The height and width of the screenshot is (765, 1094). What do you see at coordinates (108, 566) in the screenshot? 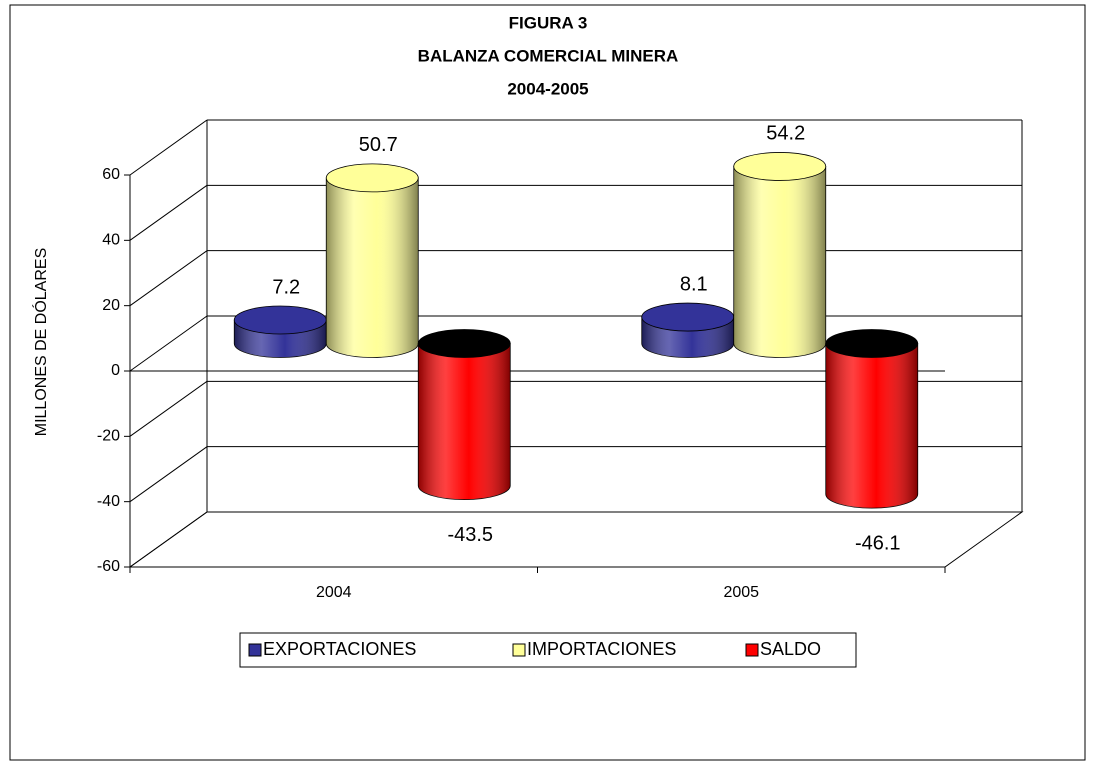
I see `y-tick-label: -60` at bounding box center [108, 566].